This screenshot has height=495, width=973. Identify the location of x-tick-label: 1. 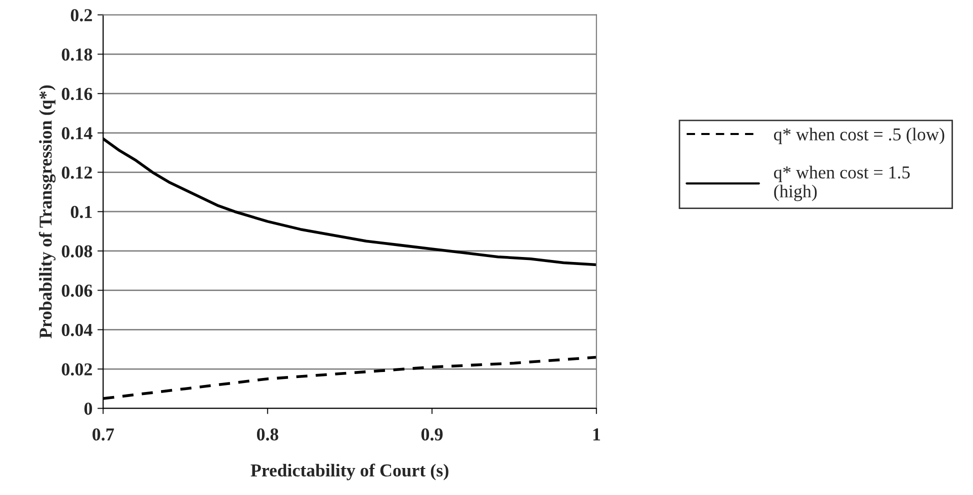
(596, 434).